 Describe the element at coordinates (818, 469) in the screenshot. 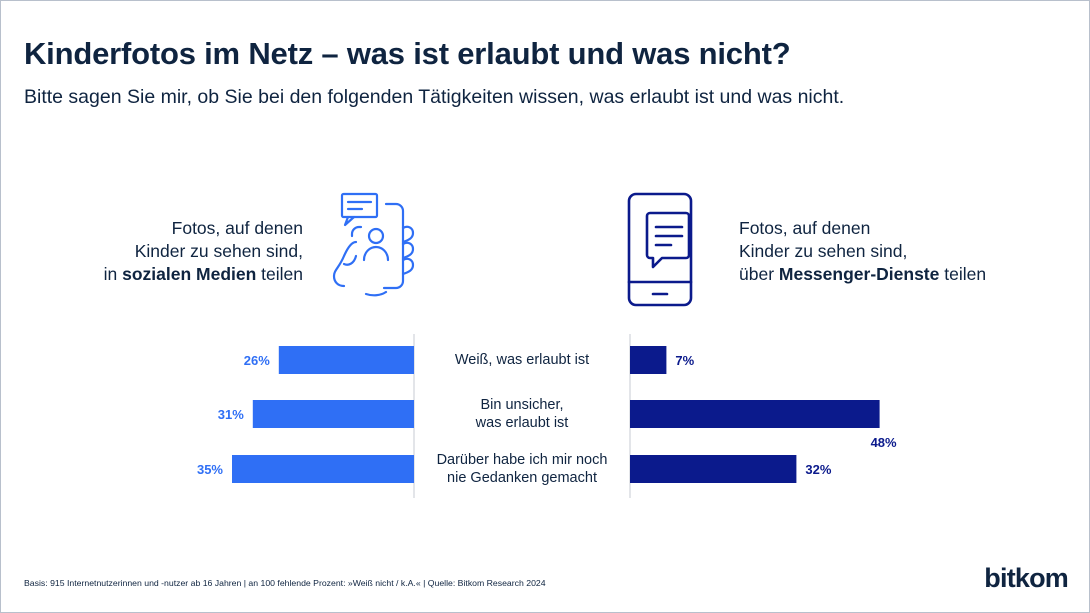

I see `bar-label-right-2: 32%` at that location.